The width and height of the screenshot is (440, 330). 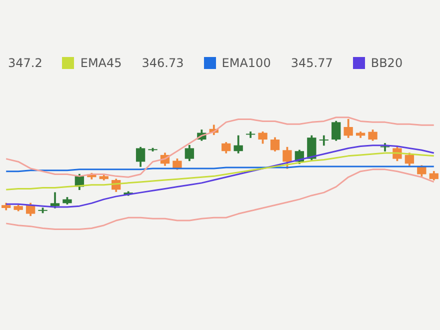 What do you see at coordinates (386, 63) in the screenshot?
I see `legend-label: BB20` at bounding box center [386, 63].